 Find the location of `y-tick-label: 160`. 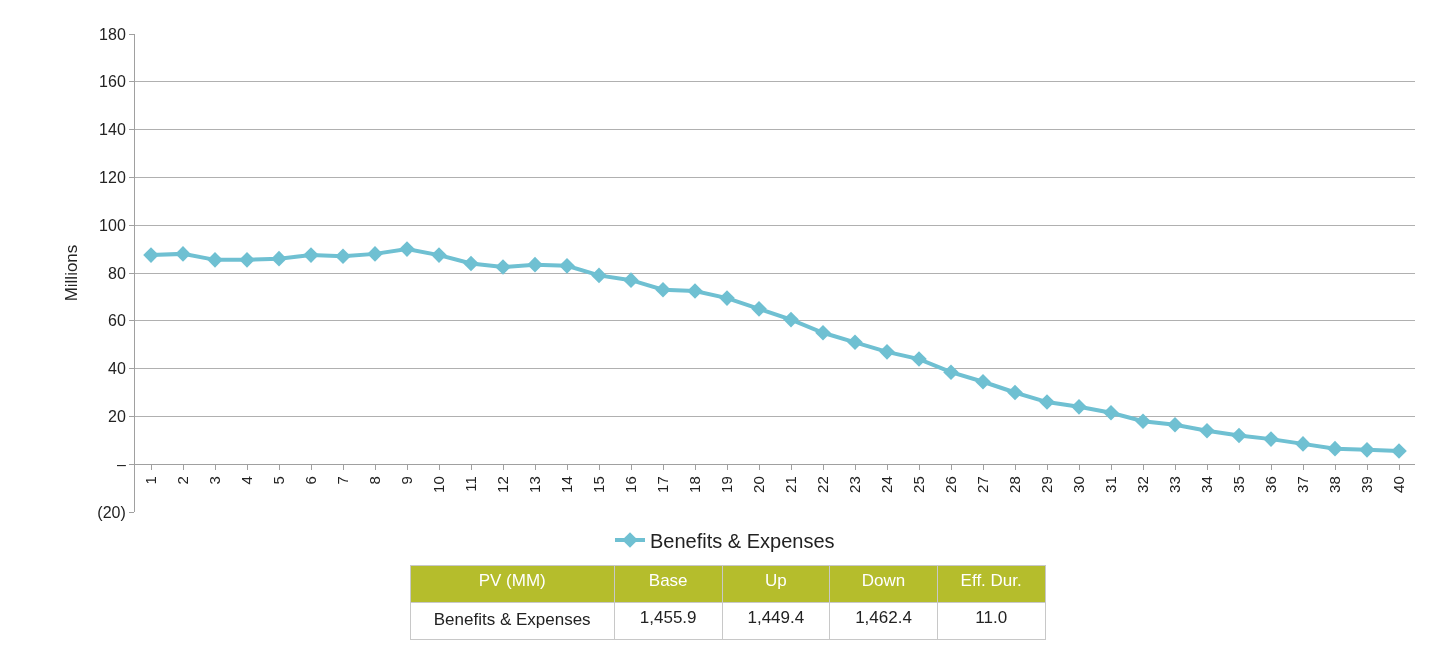

y-tick-label: 160 is located at coordinates (112, 82).